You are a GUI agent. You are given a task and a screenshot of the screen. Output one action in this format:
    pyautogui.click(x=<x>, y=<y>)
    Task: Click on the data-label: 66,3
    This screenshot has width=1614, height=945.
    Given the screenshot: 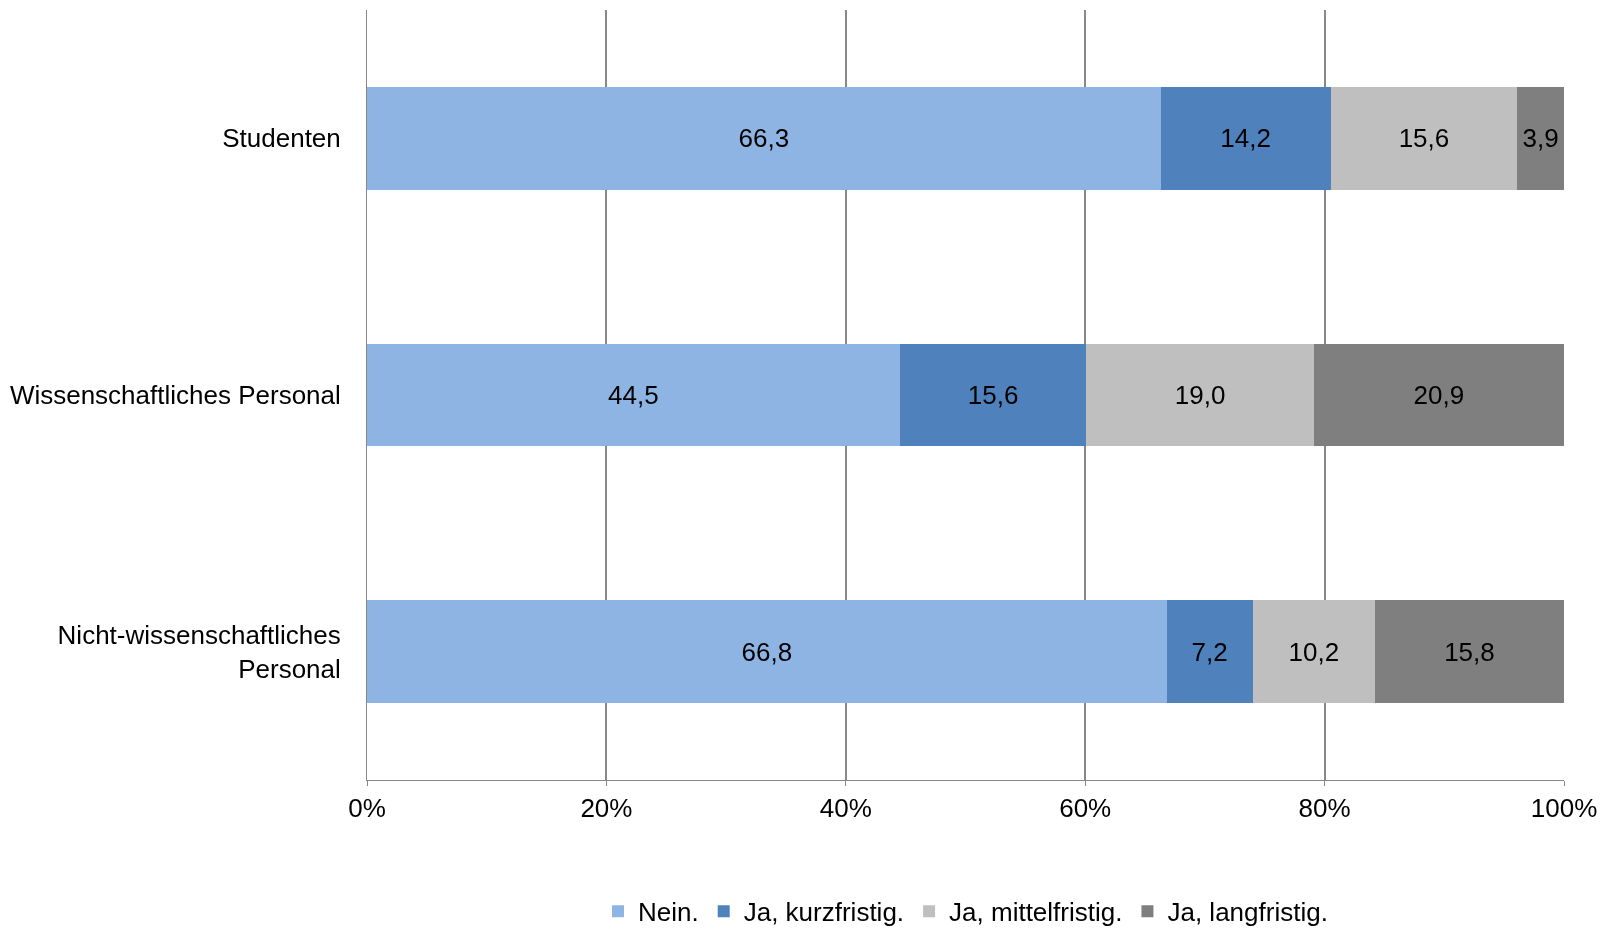 What is the action you would take?
    pyautogui.click(x=764, y=138)
    